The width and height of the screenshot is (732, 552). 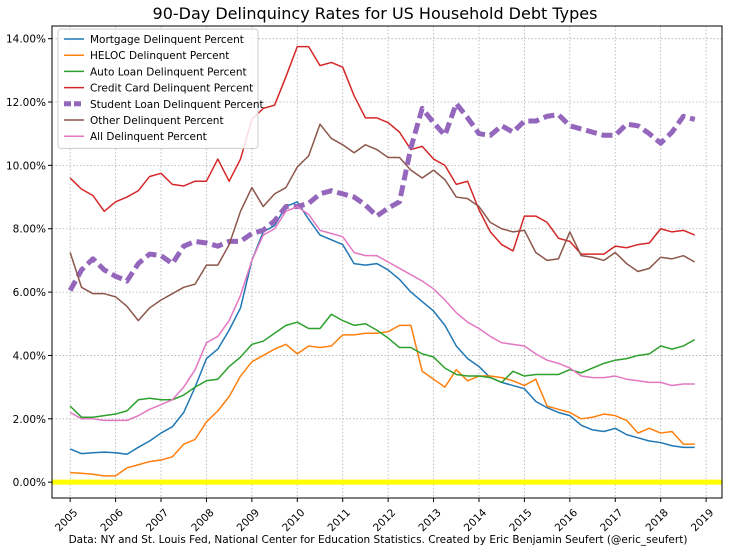 What do you see at coordinates (159, 56) in the screenshot?
I see `legend-label: HELOC Delinquent Percent` at bounding box center [159, 56].